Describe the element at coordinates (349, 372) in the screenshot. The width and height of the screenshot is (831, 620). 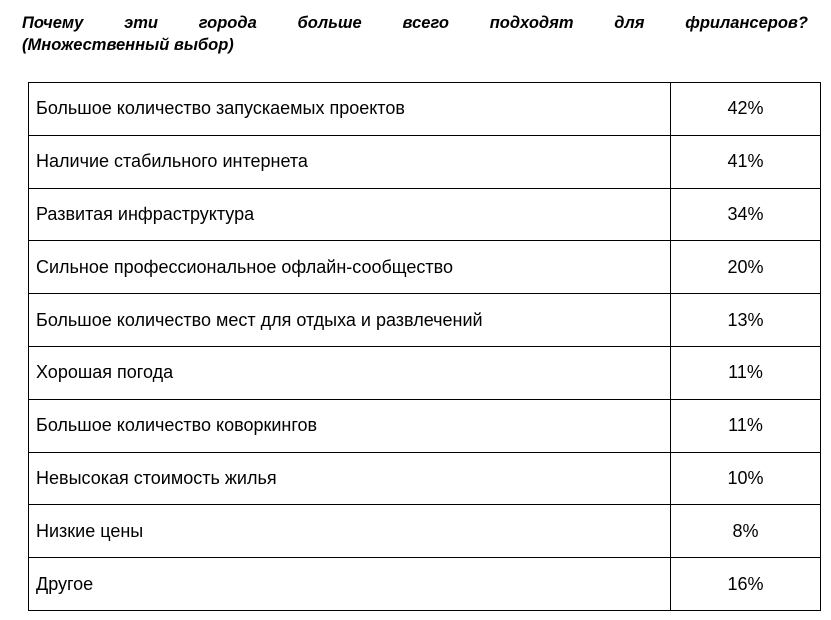
I see `row-label: Хорошая погода` at that location.